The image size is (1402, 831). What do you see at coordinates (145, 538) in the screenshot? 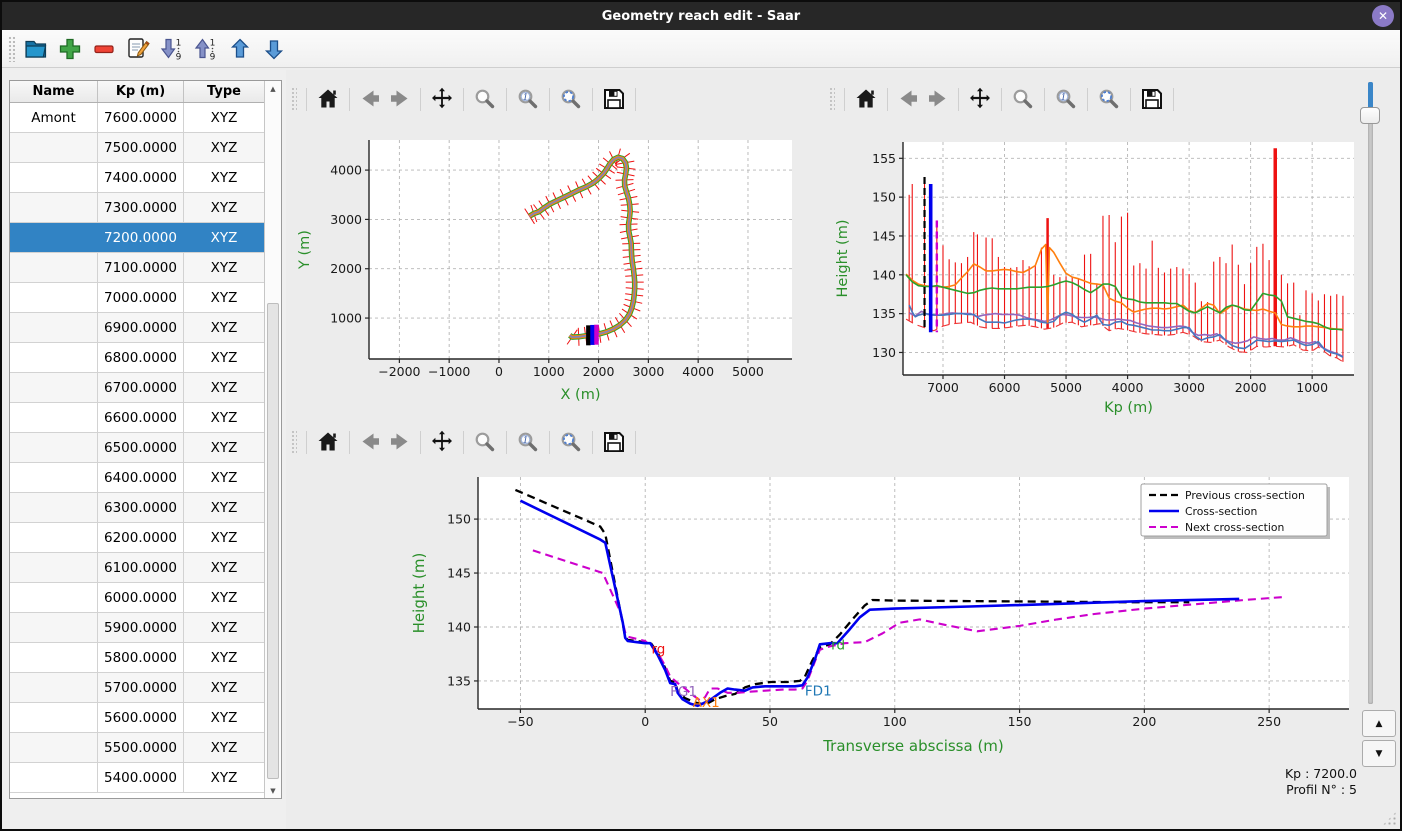
I see `table-row: 6200.0000 XYZ` at bounding box center [145, 538].